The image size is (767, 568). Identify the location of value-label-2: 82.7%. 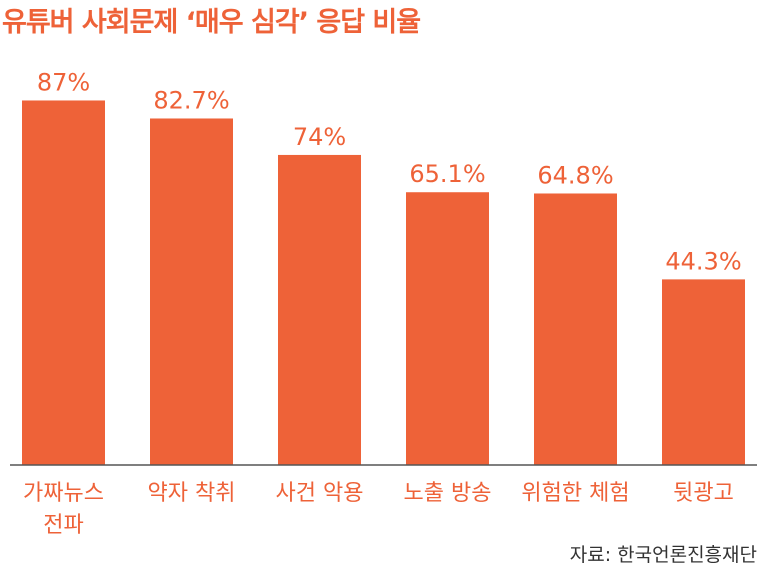
(191, 100).